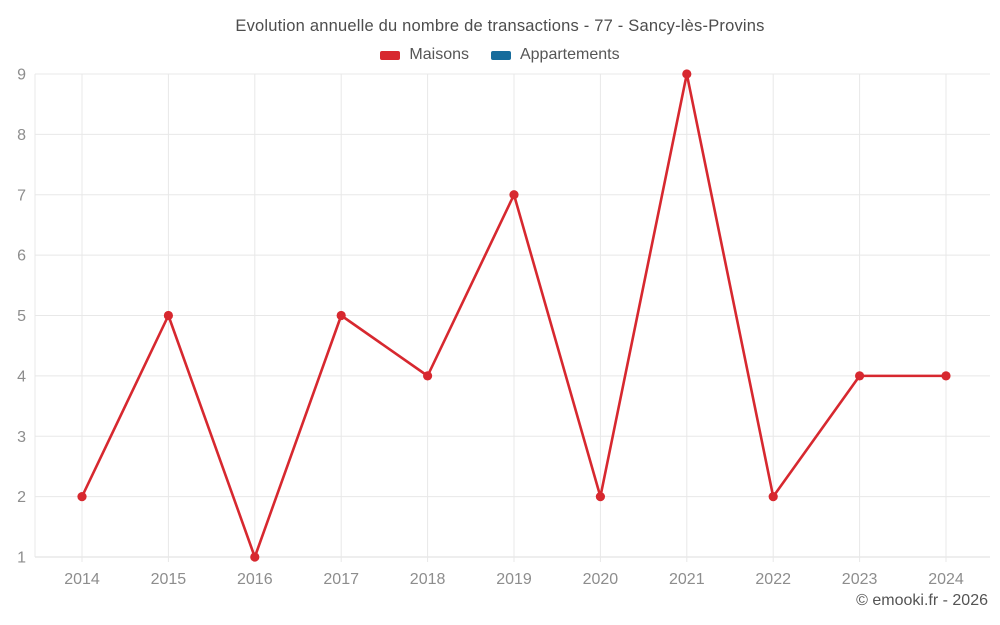  I want to click on legend-item-maisons: Maisons, so click(424, 55).